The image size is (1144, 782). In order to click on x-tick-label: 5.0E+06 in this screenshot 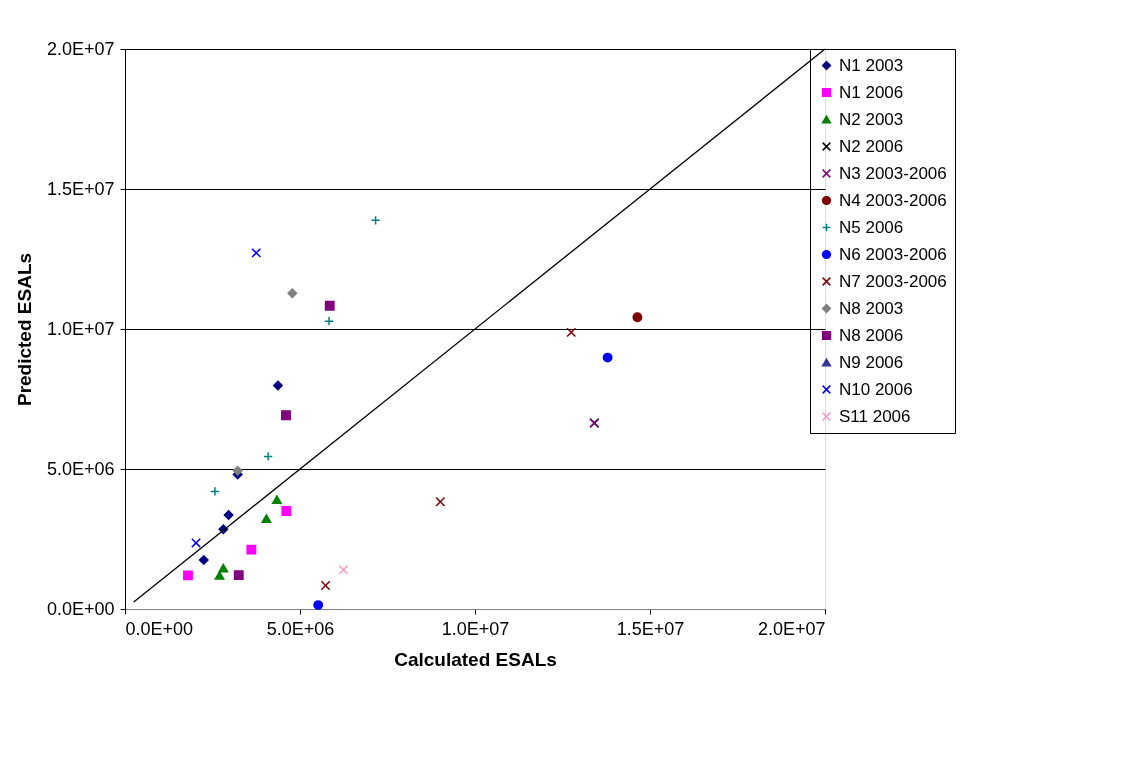, I will do `click(300, 628)`.